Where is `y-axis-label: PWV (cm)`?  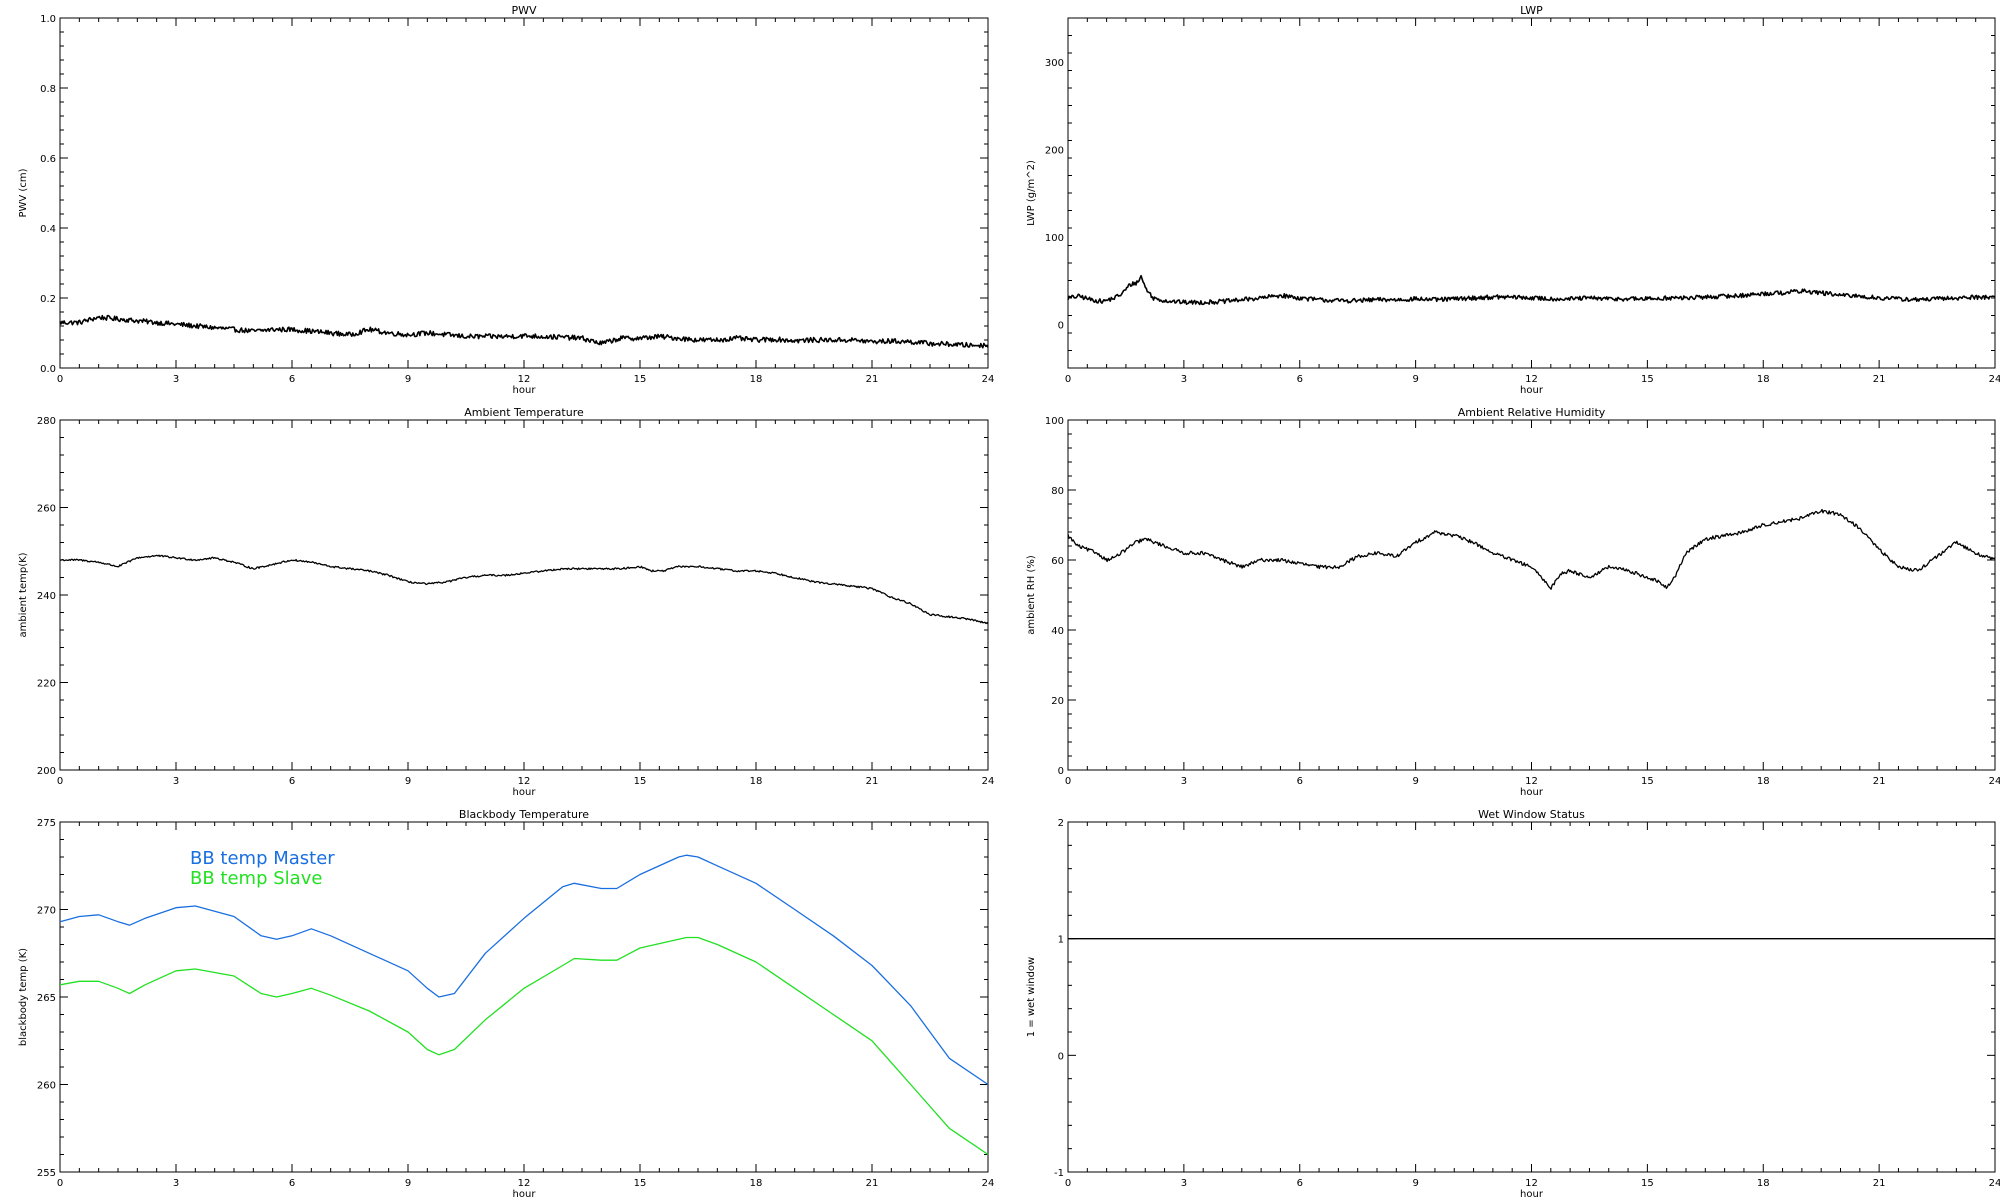 y-axis-label: PWV (cm) is located at coordinates (23, 192).